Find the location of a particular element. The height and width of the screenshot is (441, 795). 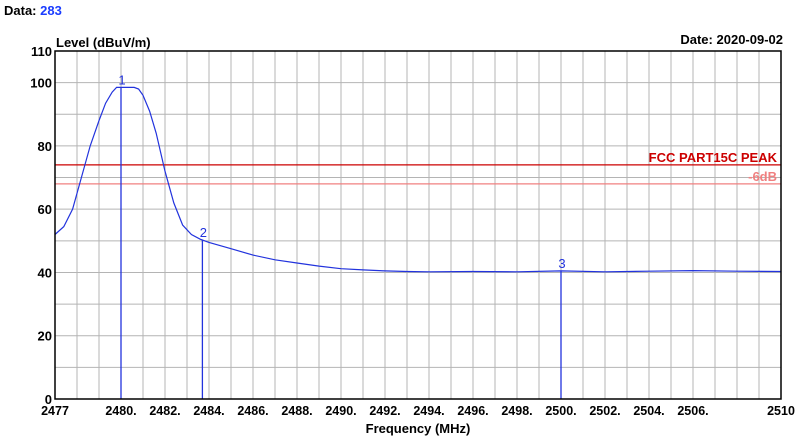

x-tick-label: 2492. is located at coordinates (384, 411).